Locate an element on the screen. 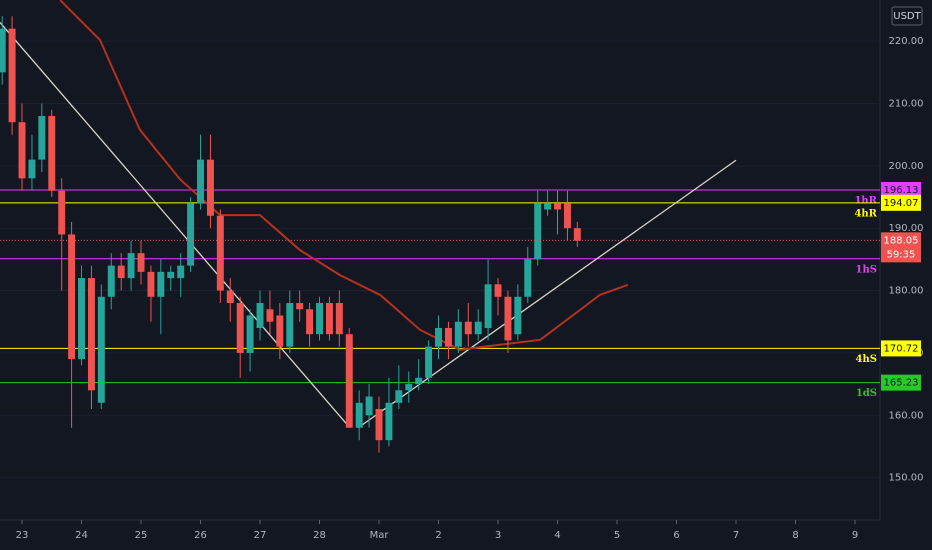 The width and height of the screenshot is (932, 550). level-tag-text: 194.07 is located at coordinates (901, 203).